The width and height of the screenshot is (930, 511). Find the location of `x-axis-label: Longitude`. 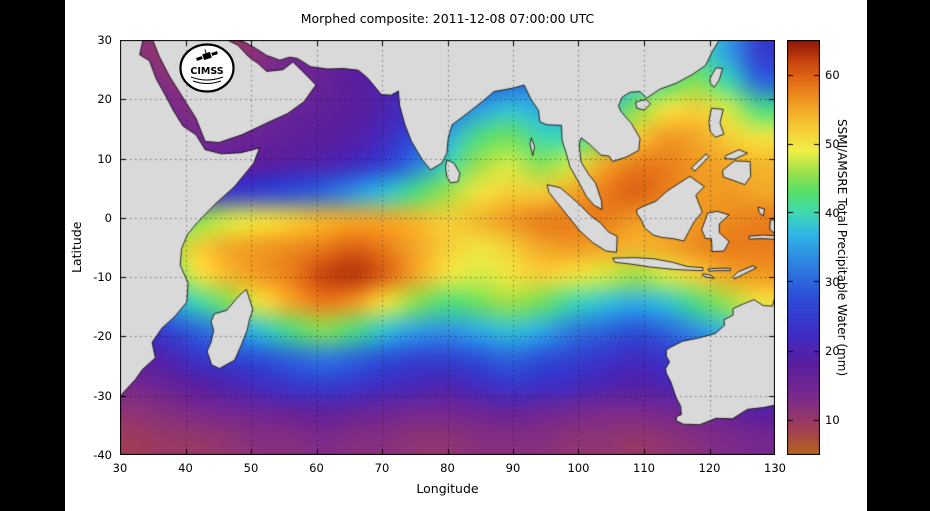

x-axis-label: Longitude is located at coordinates (447, 488).